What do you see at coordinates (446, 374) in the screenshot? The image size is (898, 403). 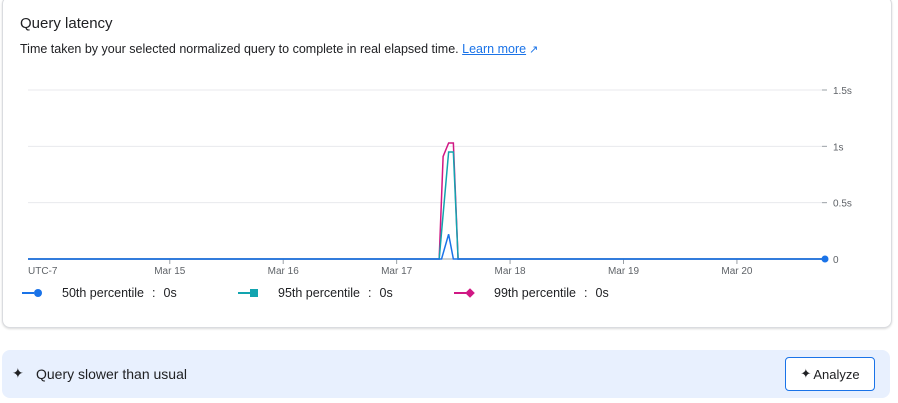 I see `slow-query-banner: ✦ Query slower than usual ✦ Analyze` at bounding box center [446, 374].